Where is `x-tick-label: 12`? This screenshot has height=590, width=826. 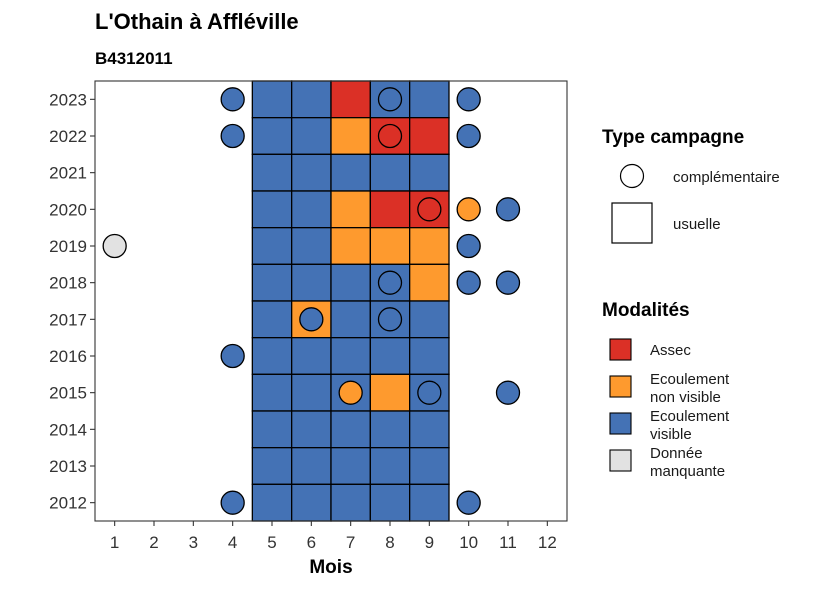
x-tick-label: 12 is located at coordinates (547, 542).